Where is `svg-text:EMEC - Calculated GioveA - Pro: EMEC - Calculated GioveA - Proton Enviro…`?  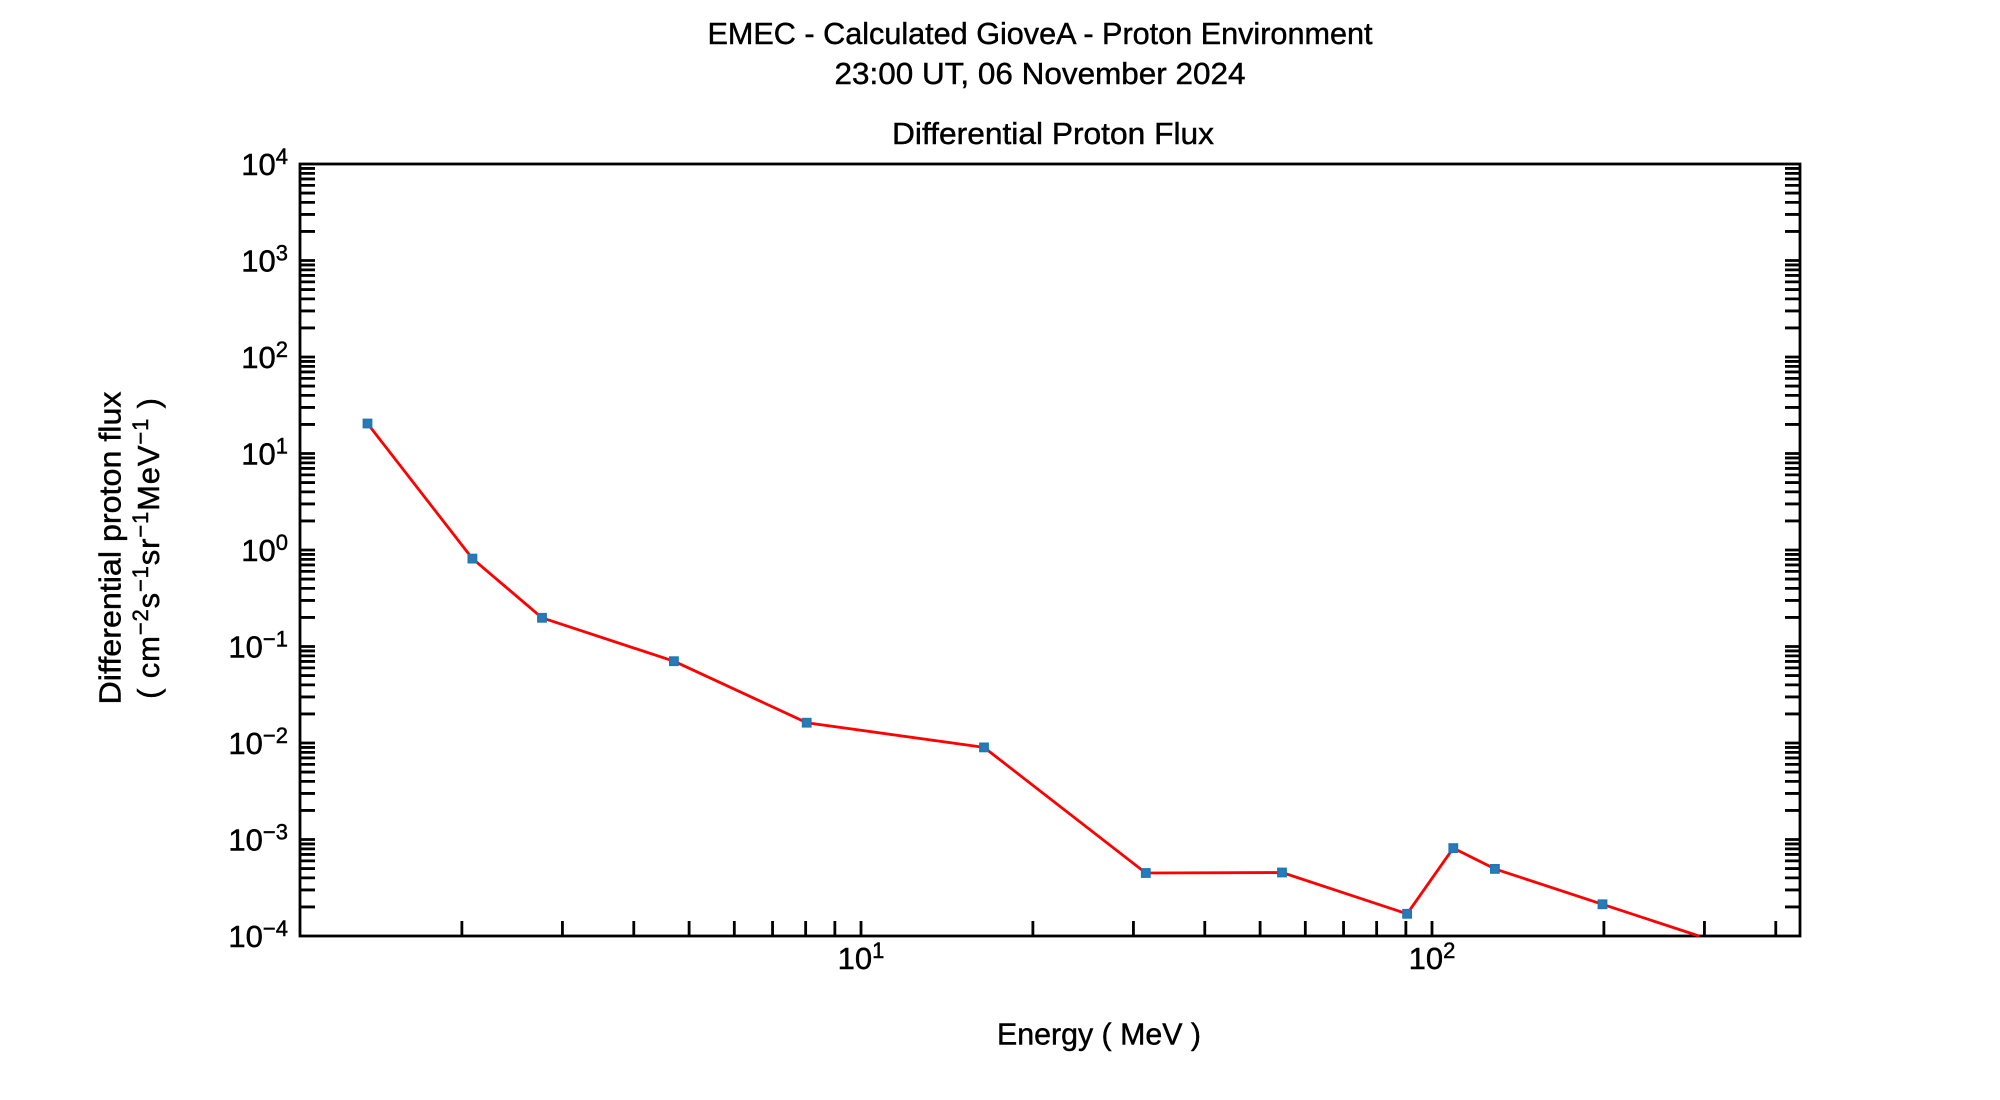
svg-text:EMEC - Calculated GioveA - Pro: EMEC - Calculated GioveA - Proton Enviro… is located at coordinates (1040, 33).